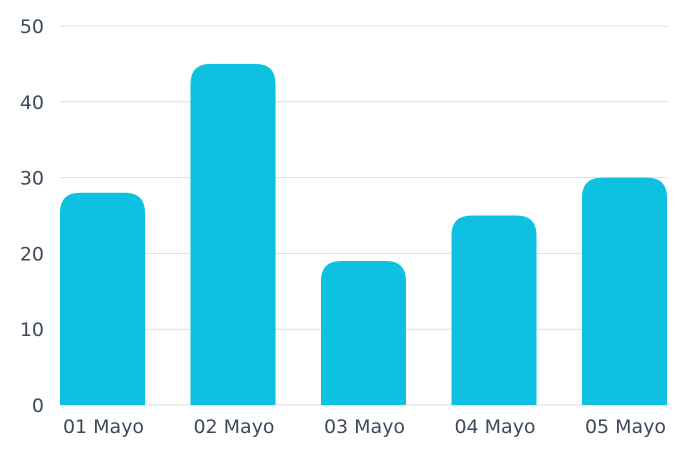 The image size is (686, 456). I want to click on y-tick-label: 20, so click(32, 254).